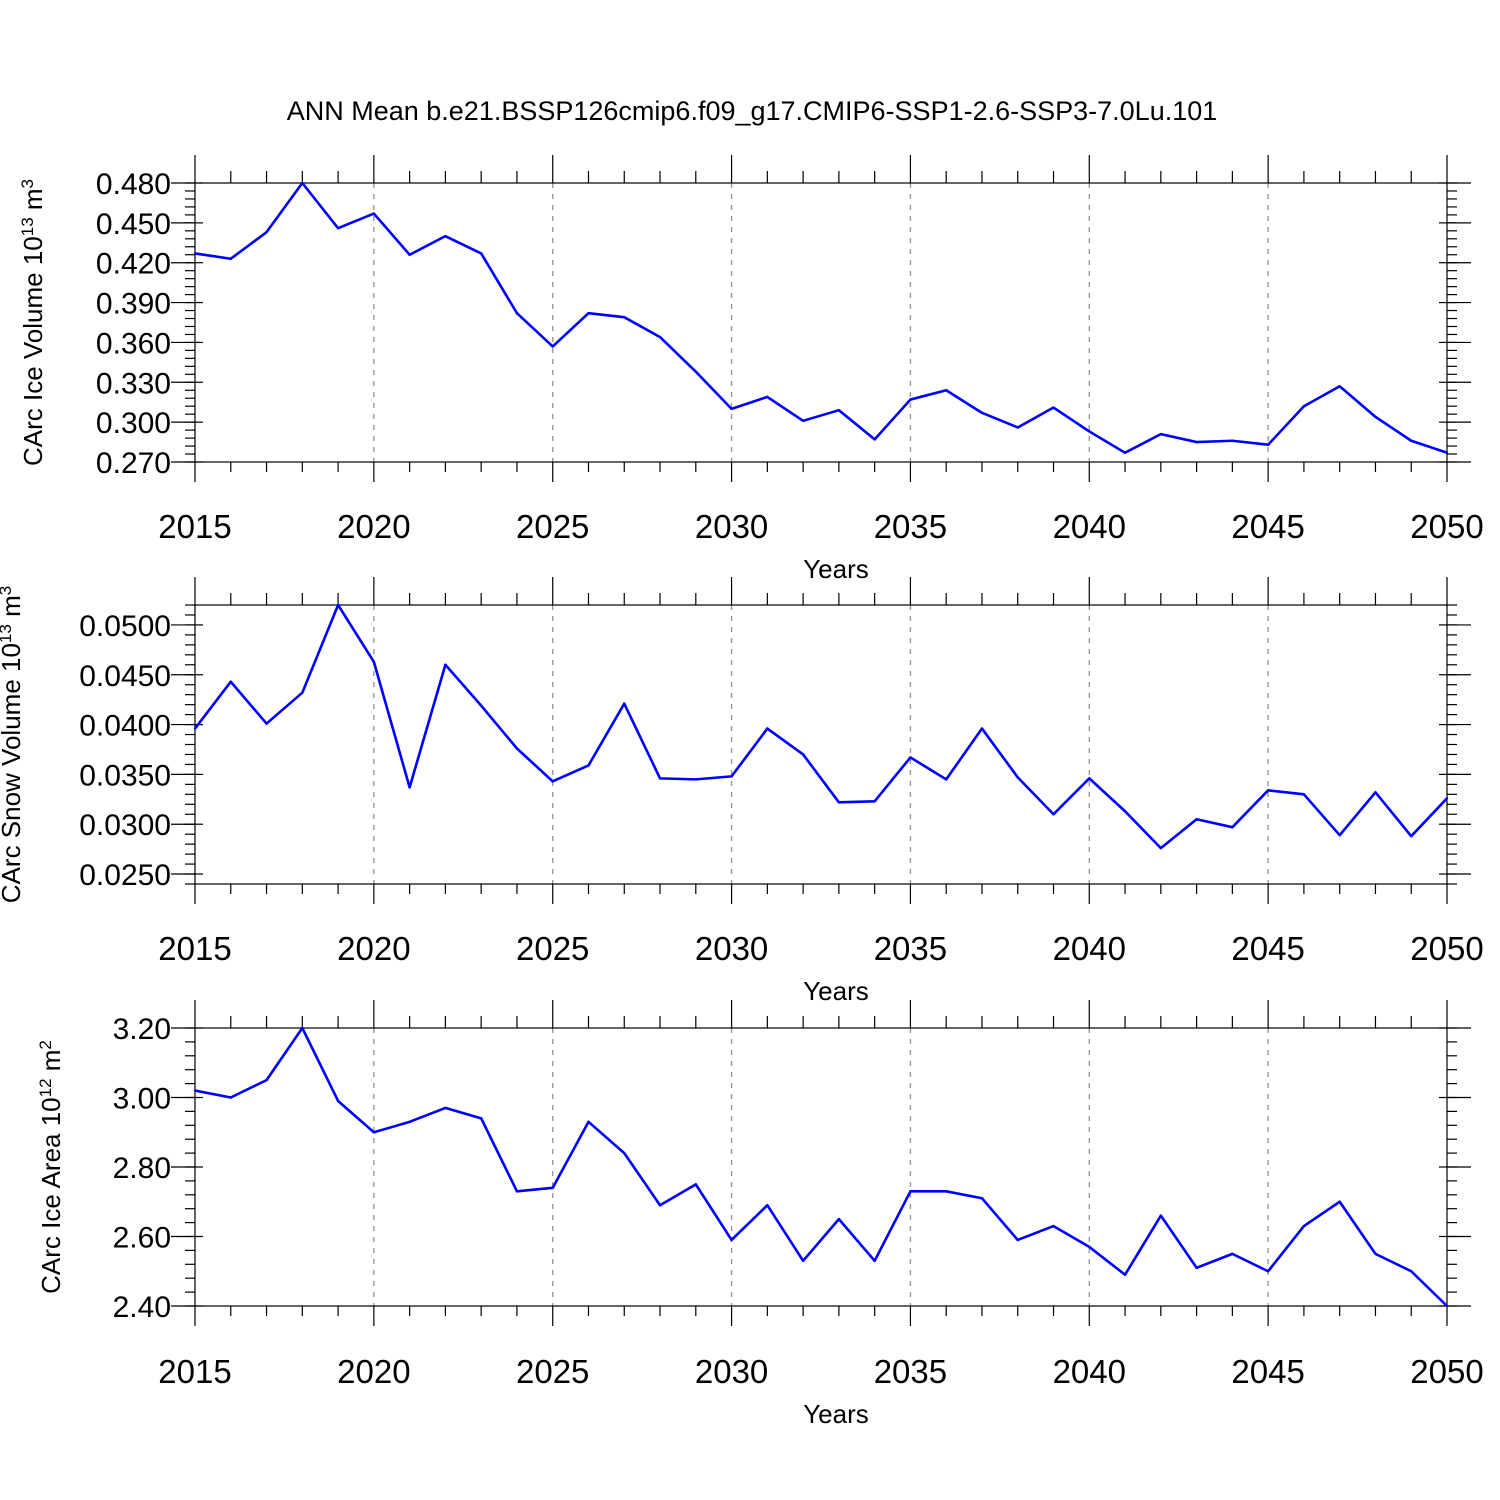 This screenshot has height=1500, width=1500. I want to click on y-label-superscript: 13, so click(7, 633).